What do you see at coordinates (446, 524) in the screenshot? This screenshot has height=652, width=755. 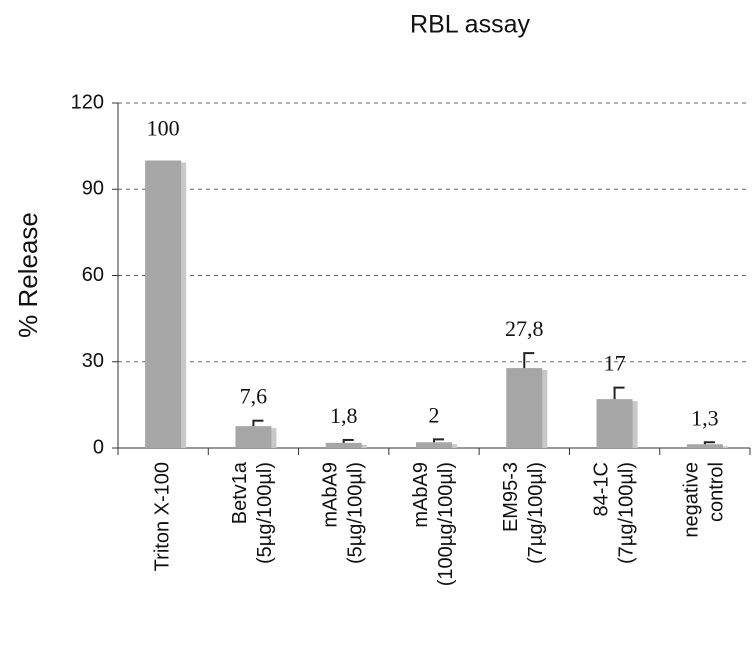 I see `x-tick-label: (100µg/100µl)` at bounding box center [446, 524].